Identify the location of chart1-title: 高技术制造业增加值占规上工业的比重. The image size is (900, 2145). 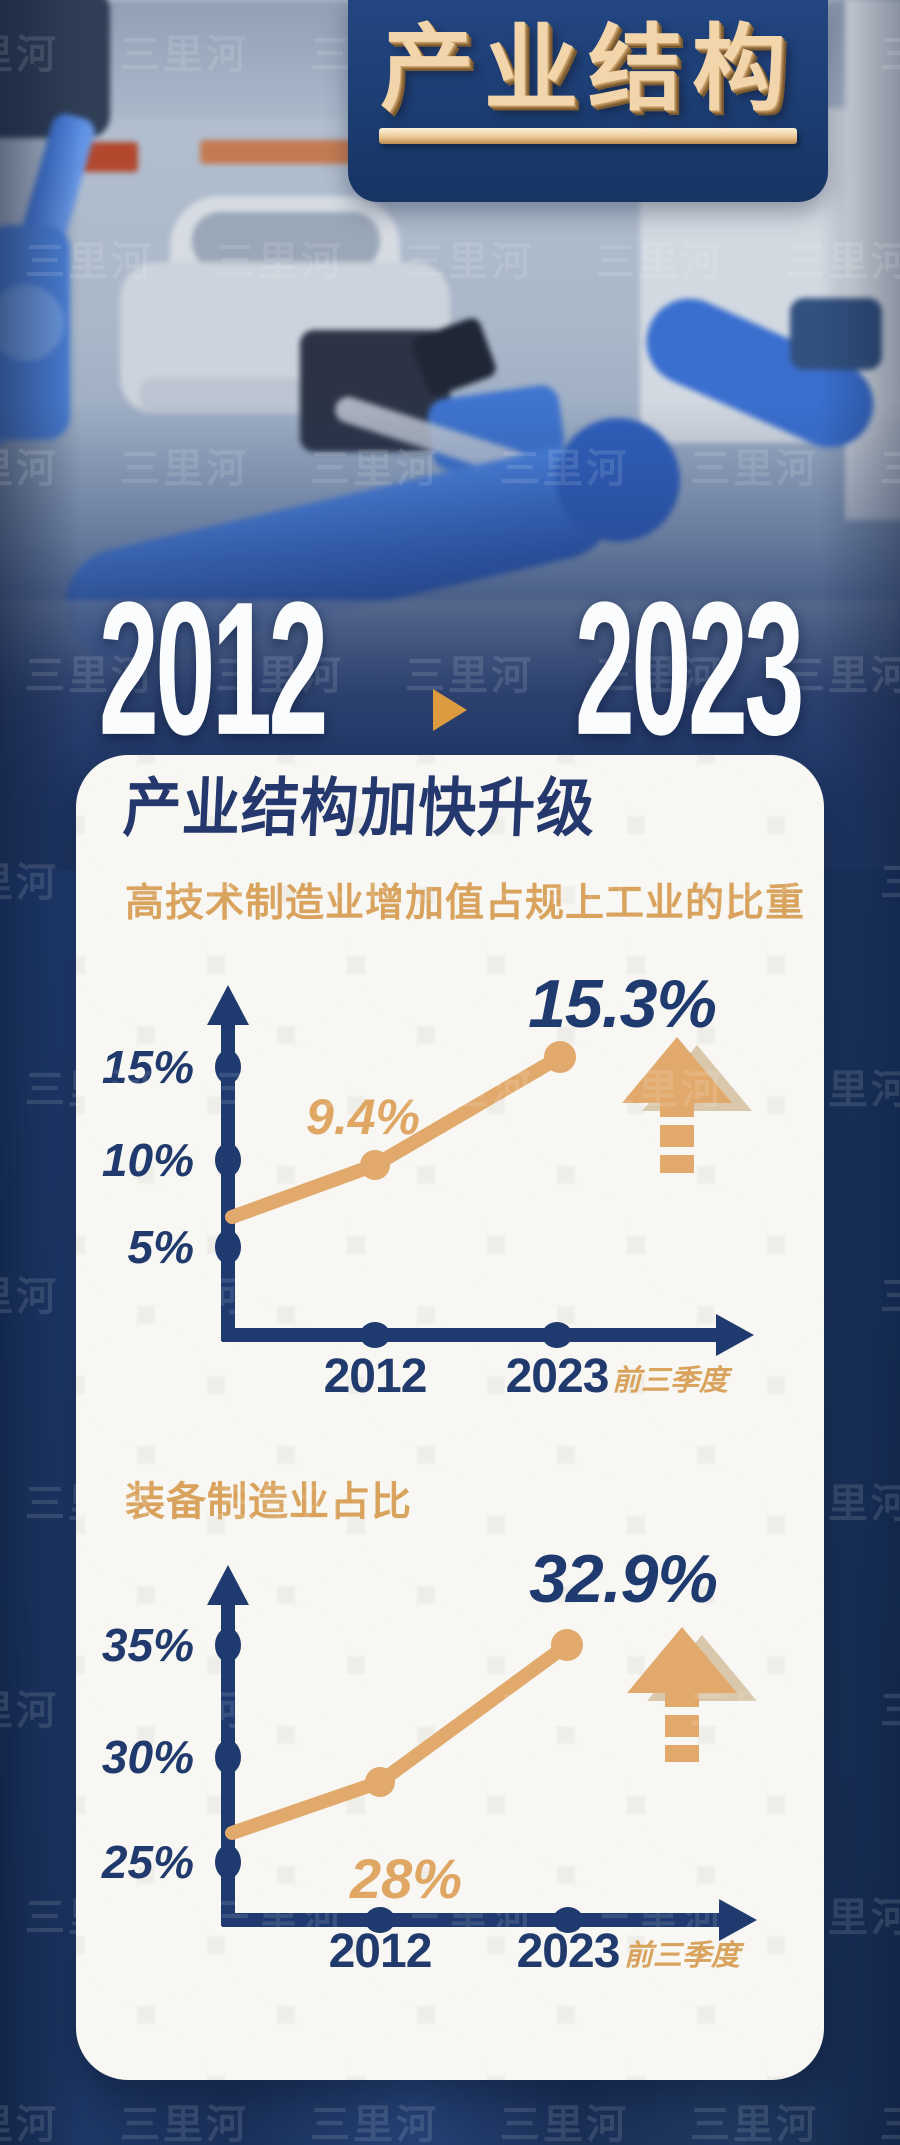
(465, 903).